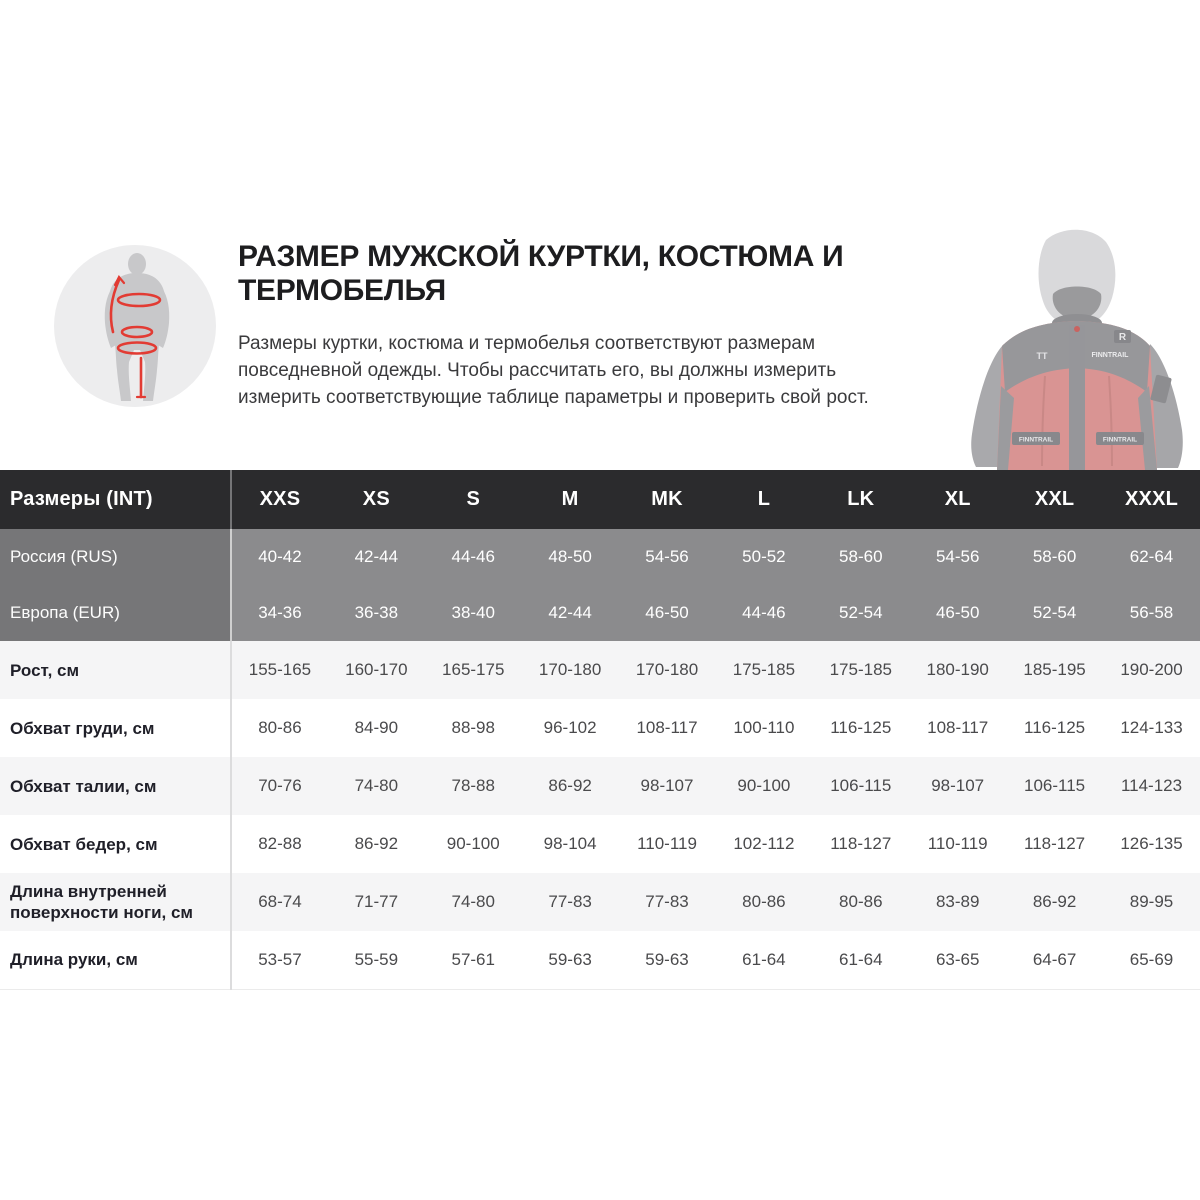  Describe the element at coordinates (279, 499) in the screenshot. I see `size-column-xxs: XXS` at that location.